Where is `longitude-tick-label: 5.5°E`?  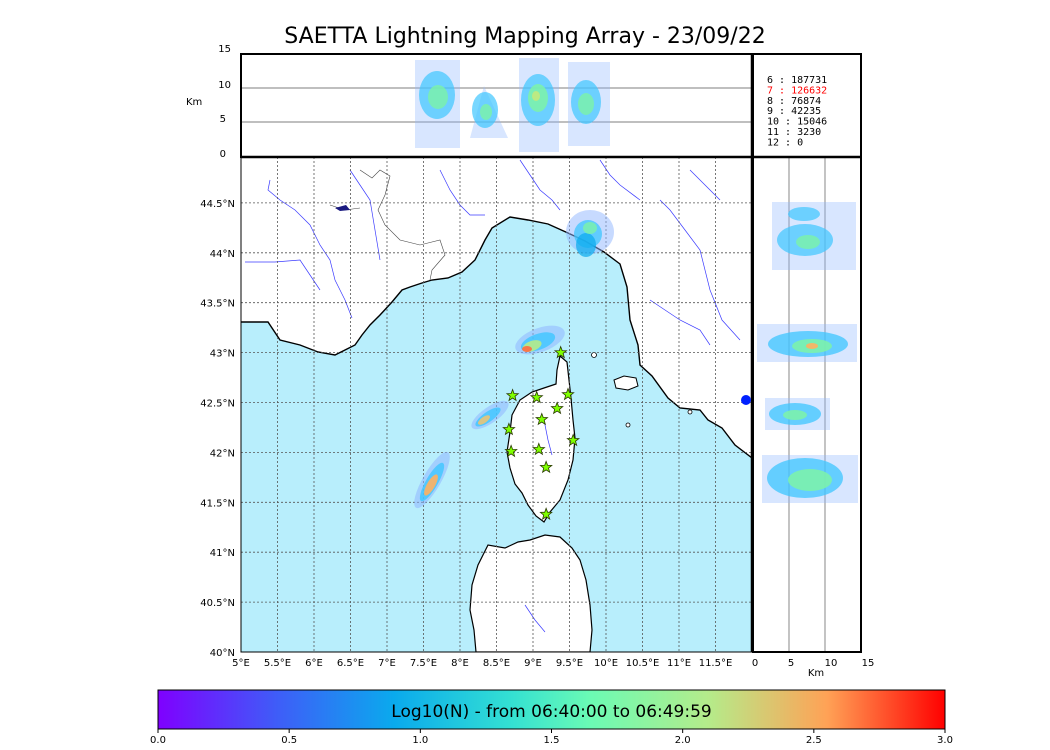
longitude-tick-label: 5.5°E is located at coordinates (277, 663).